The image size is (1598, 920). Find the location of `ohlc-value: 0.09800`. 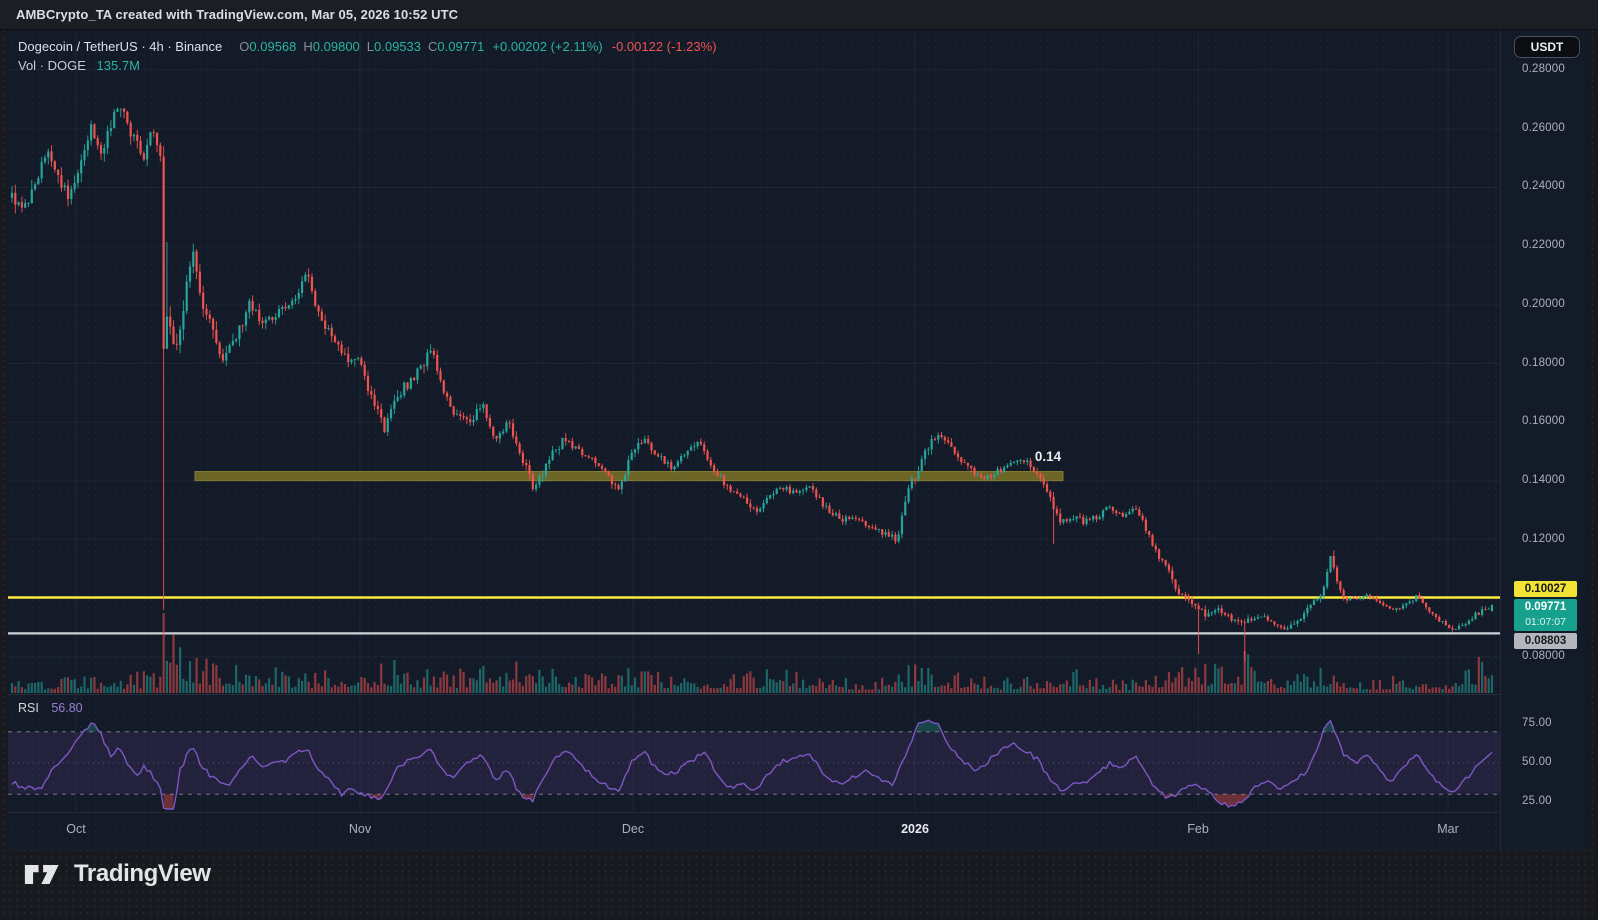

ohlc-value: 0.09800 is located at coordinates (336, 46).